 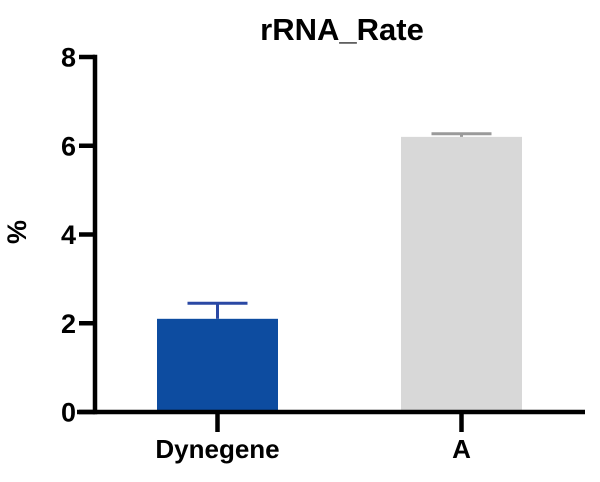 I want to click on x-category-label: Dynegene, so click(x=217, y=449).